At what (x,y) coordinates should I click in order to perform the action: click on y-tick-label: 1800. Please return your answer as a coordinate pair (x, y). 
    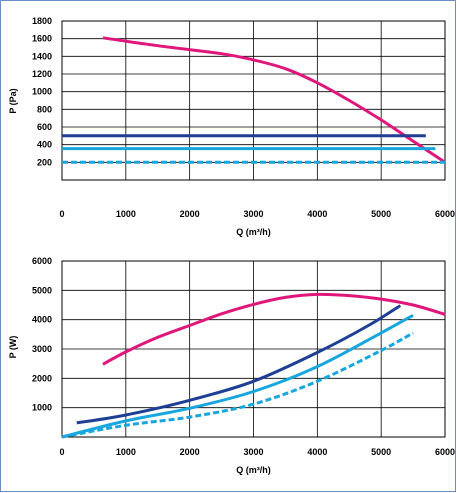
    Looking at the image, I should click on (42, 21).